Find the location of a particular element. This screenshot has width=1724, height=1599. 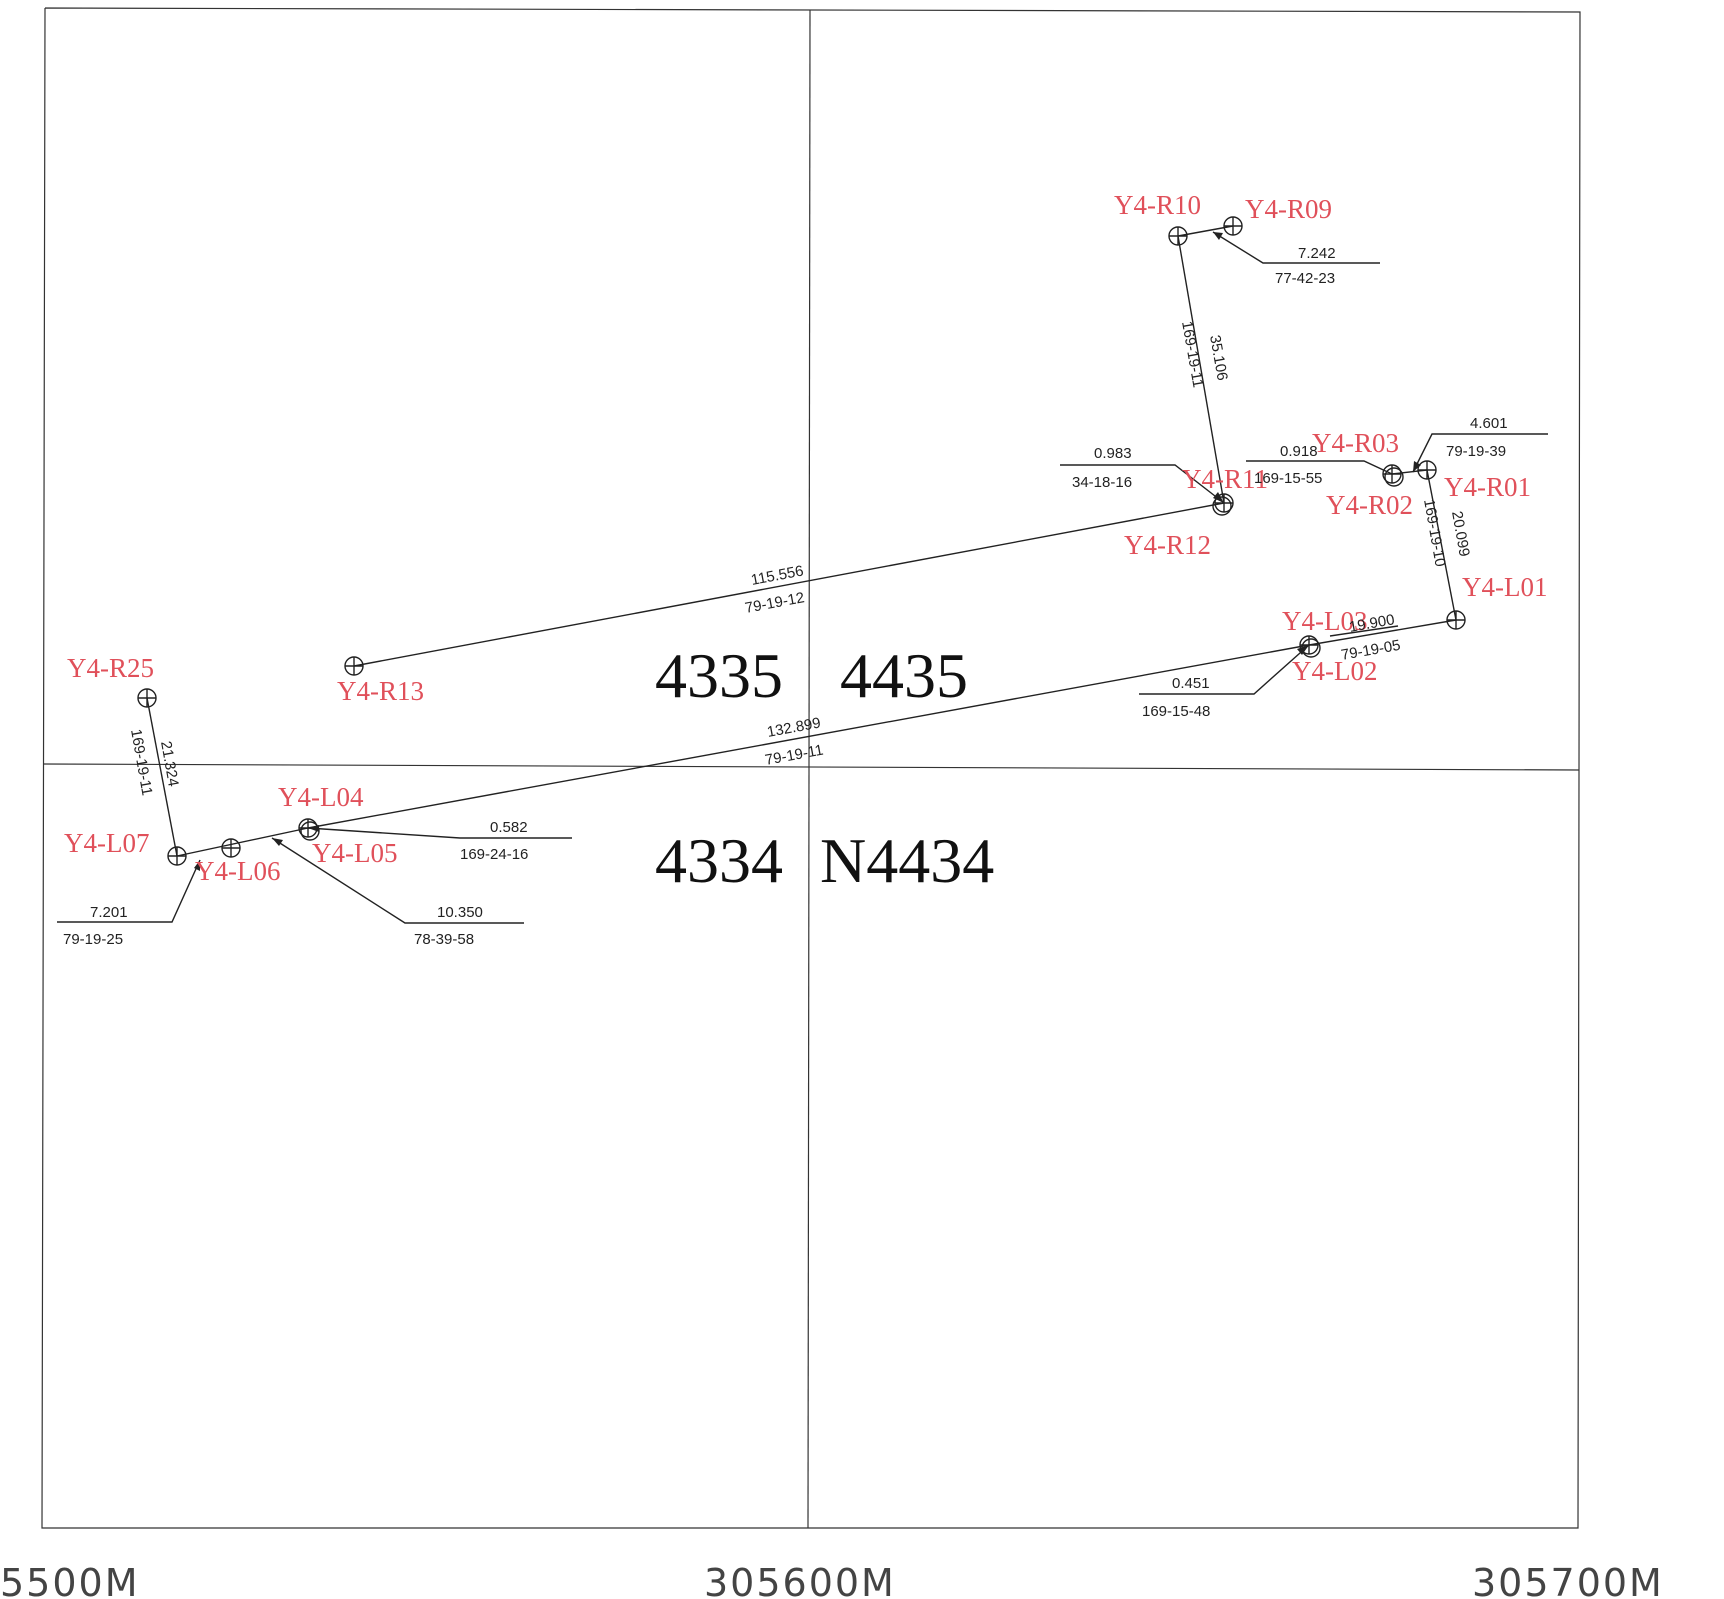

point-label-r09: Y4-R09 is located at coordinates (1288, 209).